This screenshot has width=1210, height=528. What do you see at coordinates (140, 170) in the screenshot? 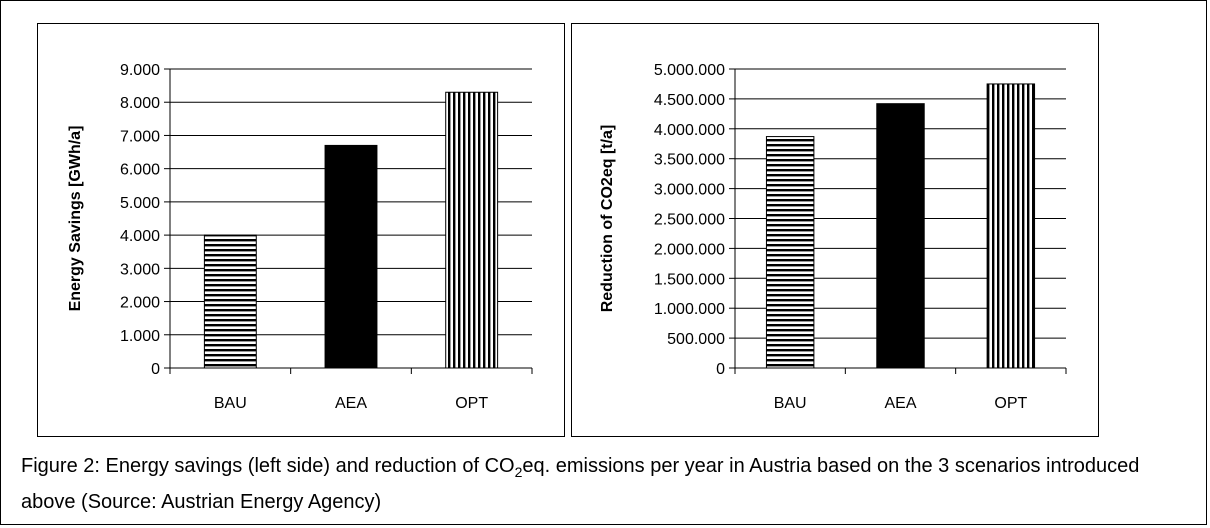
I see `y-tick-label: 6.000` at bounding box center [140, 170].